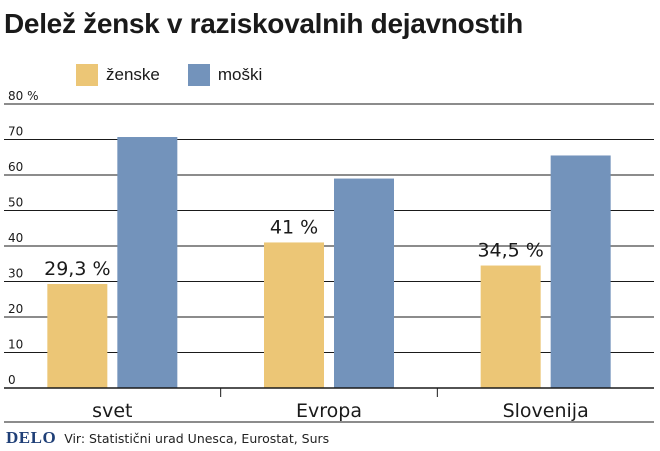 This screenshot has height=451, width=660. I want to click on y-tick-label: 70, so click(15, 132).